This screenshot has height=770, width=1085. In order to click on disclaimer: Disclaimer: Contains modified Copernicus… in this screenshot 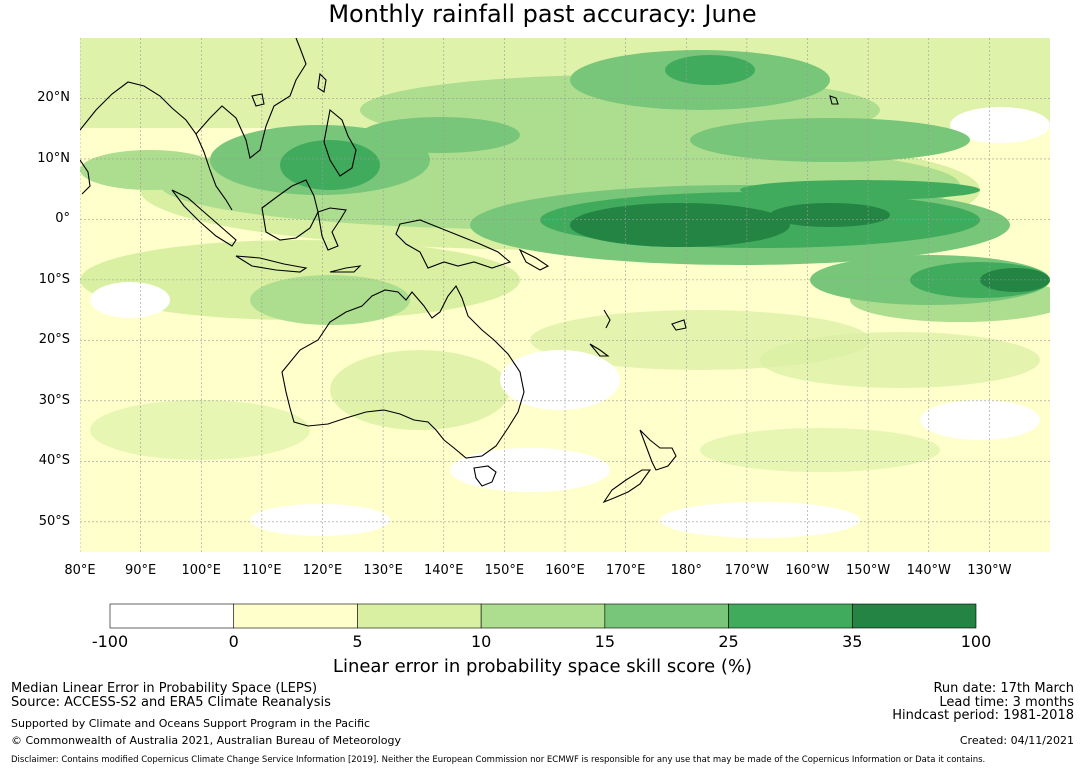, I will do `click(498, 760)`.